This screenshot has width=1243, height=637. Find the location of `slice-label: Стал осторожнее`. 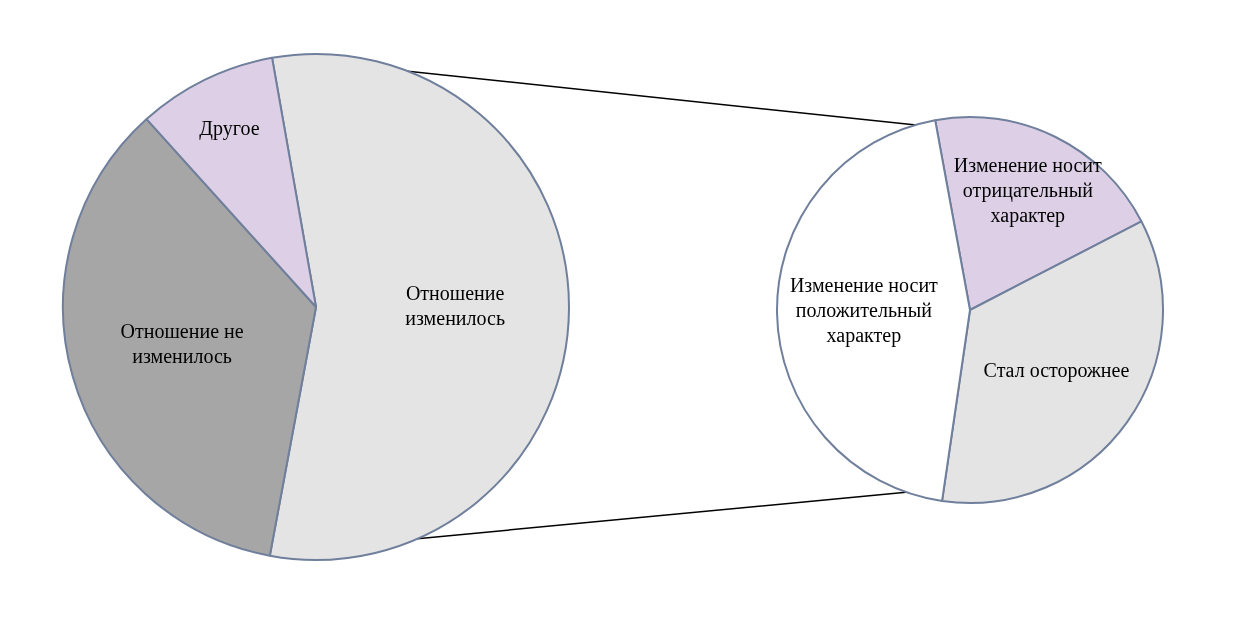

slice-label: Стал осторожнее is located at coordinates (1056, 370).